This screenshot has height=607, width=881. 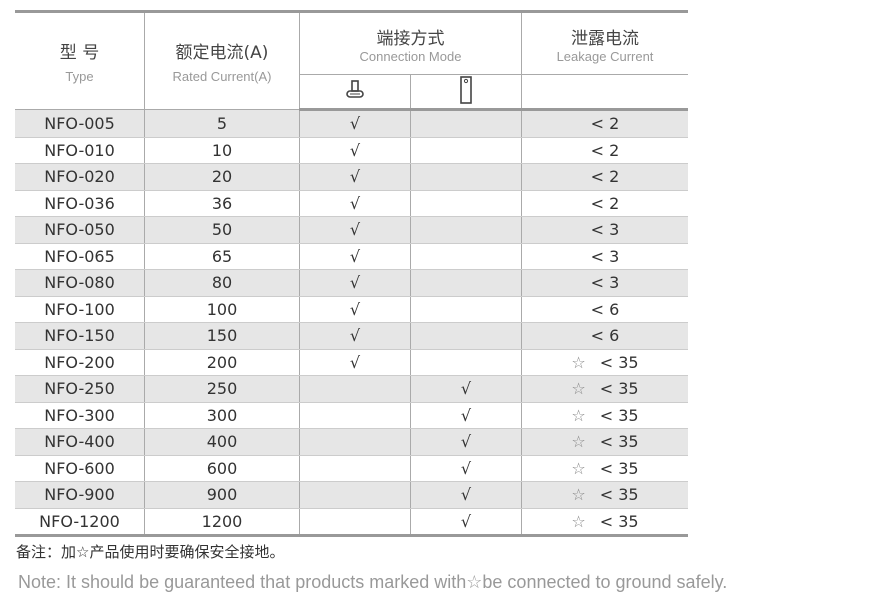 I want to click on table-row: NFO-050 50 √ < 3, so click(x=351, y=230).